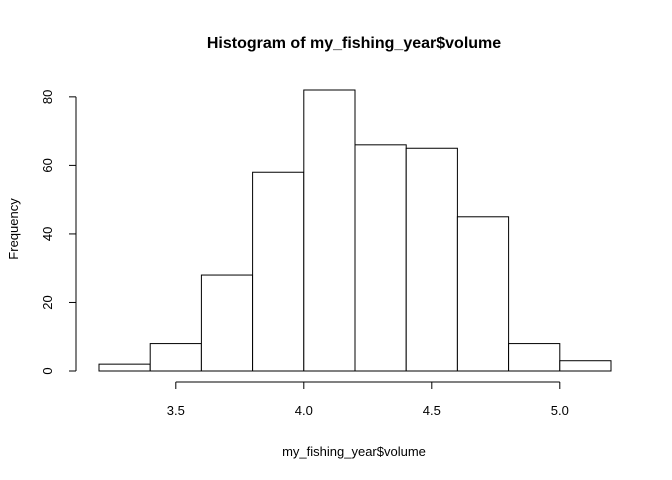  What do you see at coordinates (13, 229) in the screenshot?
I see `y-axis-label: Frequency` at bounding box center [13, 229].